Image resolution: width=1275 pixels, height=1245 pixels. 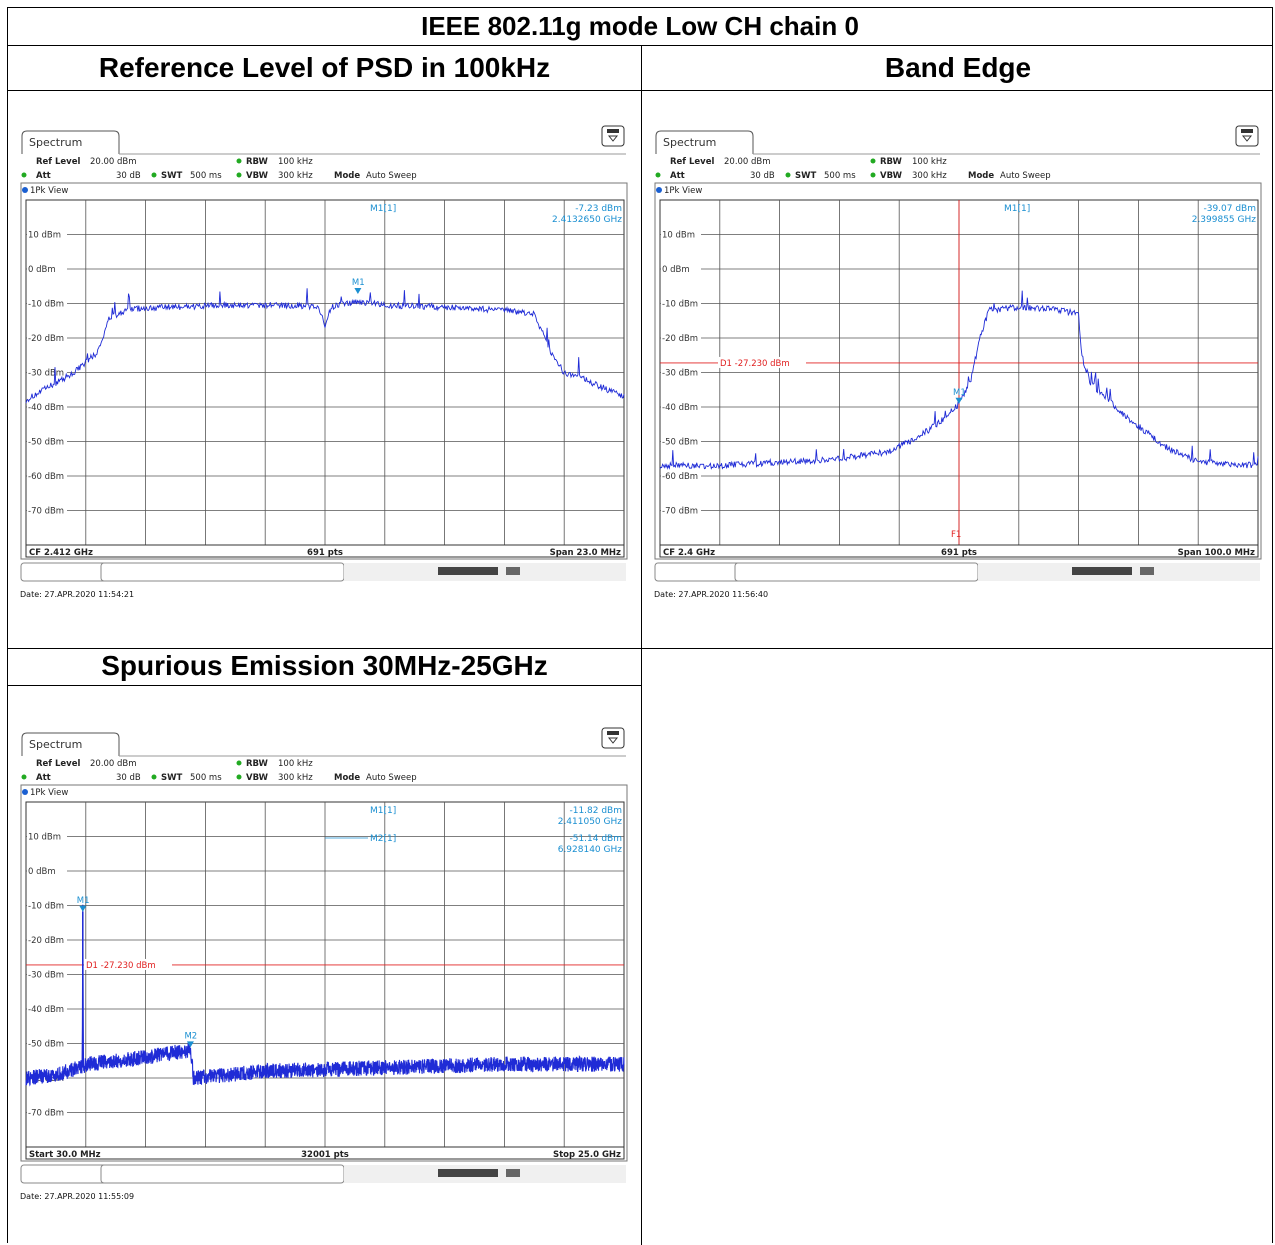 I want to click on caption-band-edge: Band Edge, so click(x=958, y=67).